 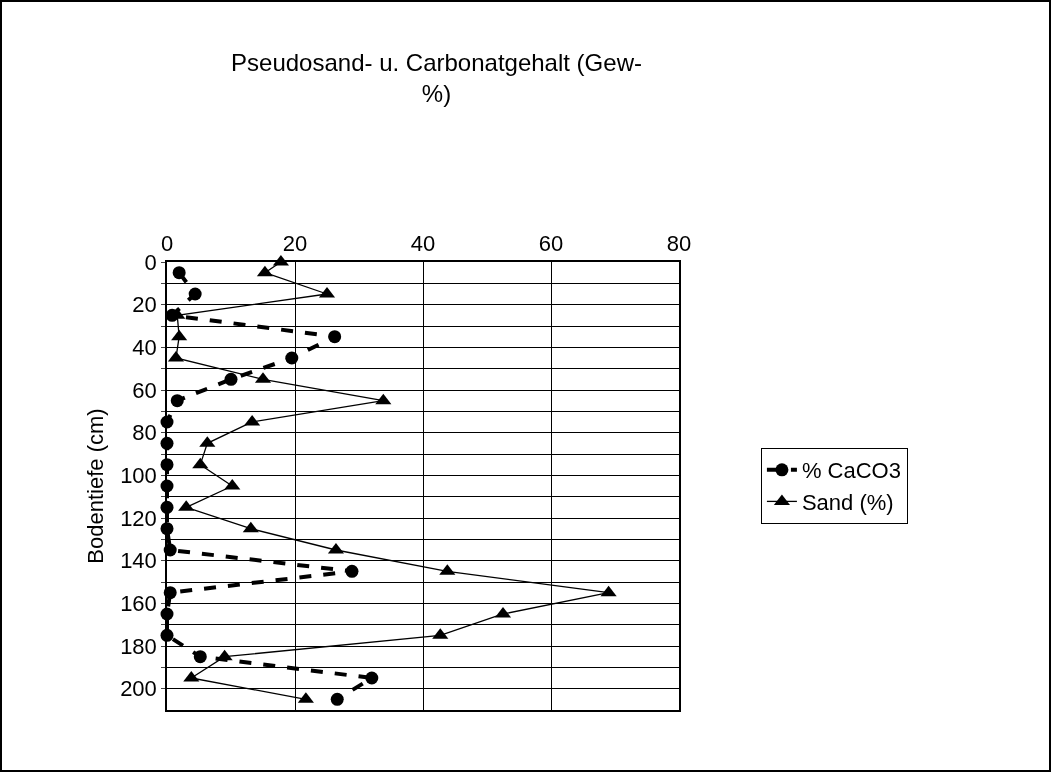 What do you see at coordinates (138, 604) in the screenshot?
I see `y-tick-label: 160` at bounding box center [138, 604].